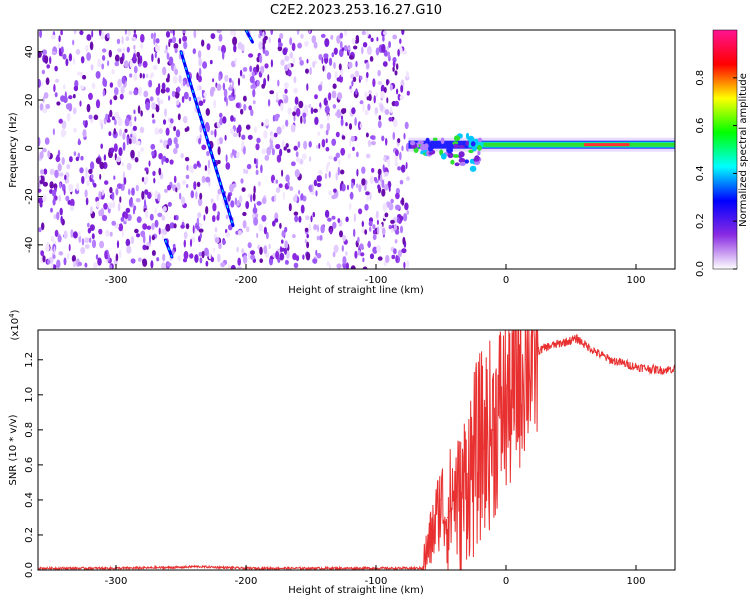 Image resolution: width=750 pixels, height=604 pixels. I want to click on x-tick-label: 100, so click(635, 280).